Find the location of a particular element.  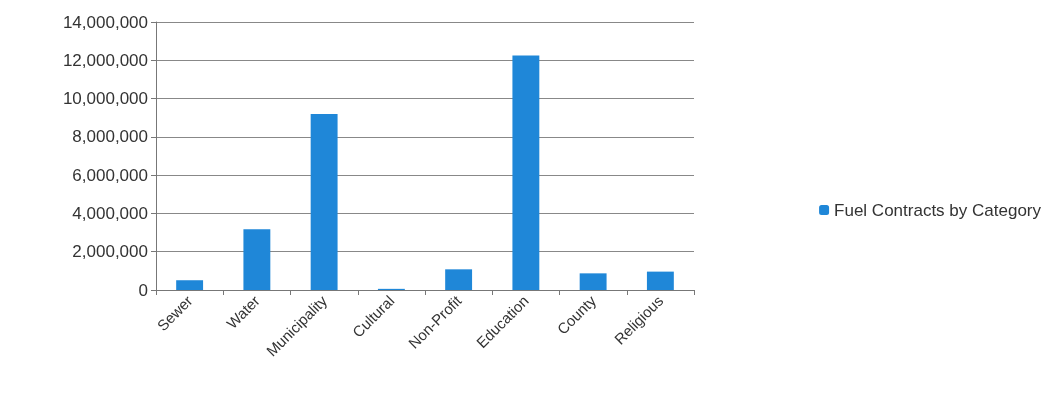

y-tick-label: 6,000,000 is located at coordinates (110, 175).